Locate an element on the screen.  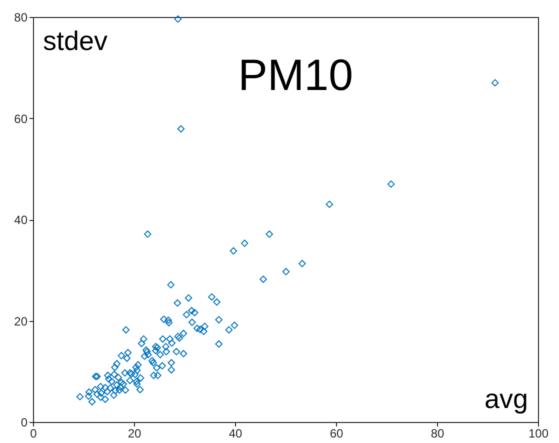
y-tick-label: 80 is located at coordinates (21, 17).